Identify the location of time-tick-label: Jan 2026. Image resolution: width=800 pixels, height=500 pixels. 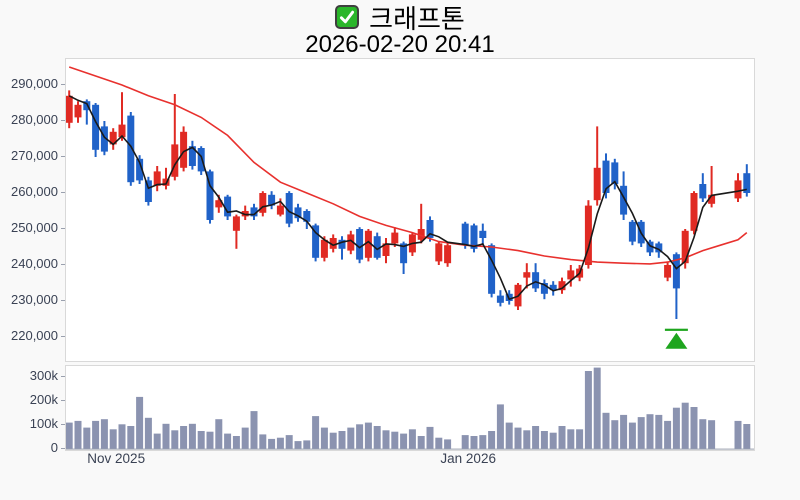
(468, 458).